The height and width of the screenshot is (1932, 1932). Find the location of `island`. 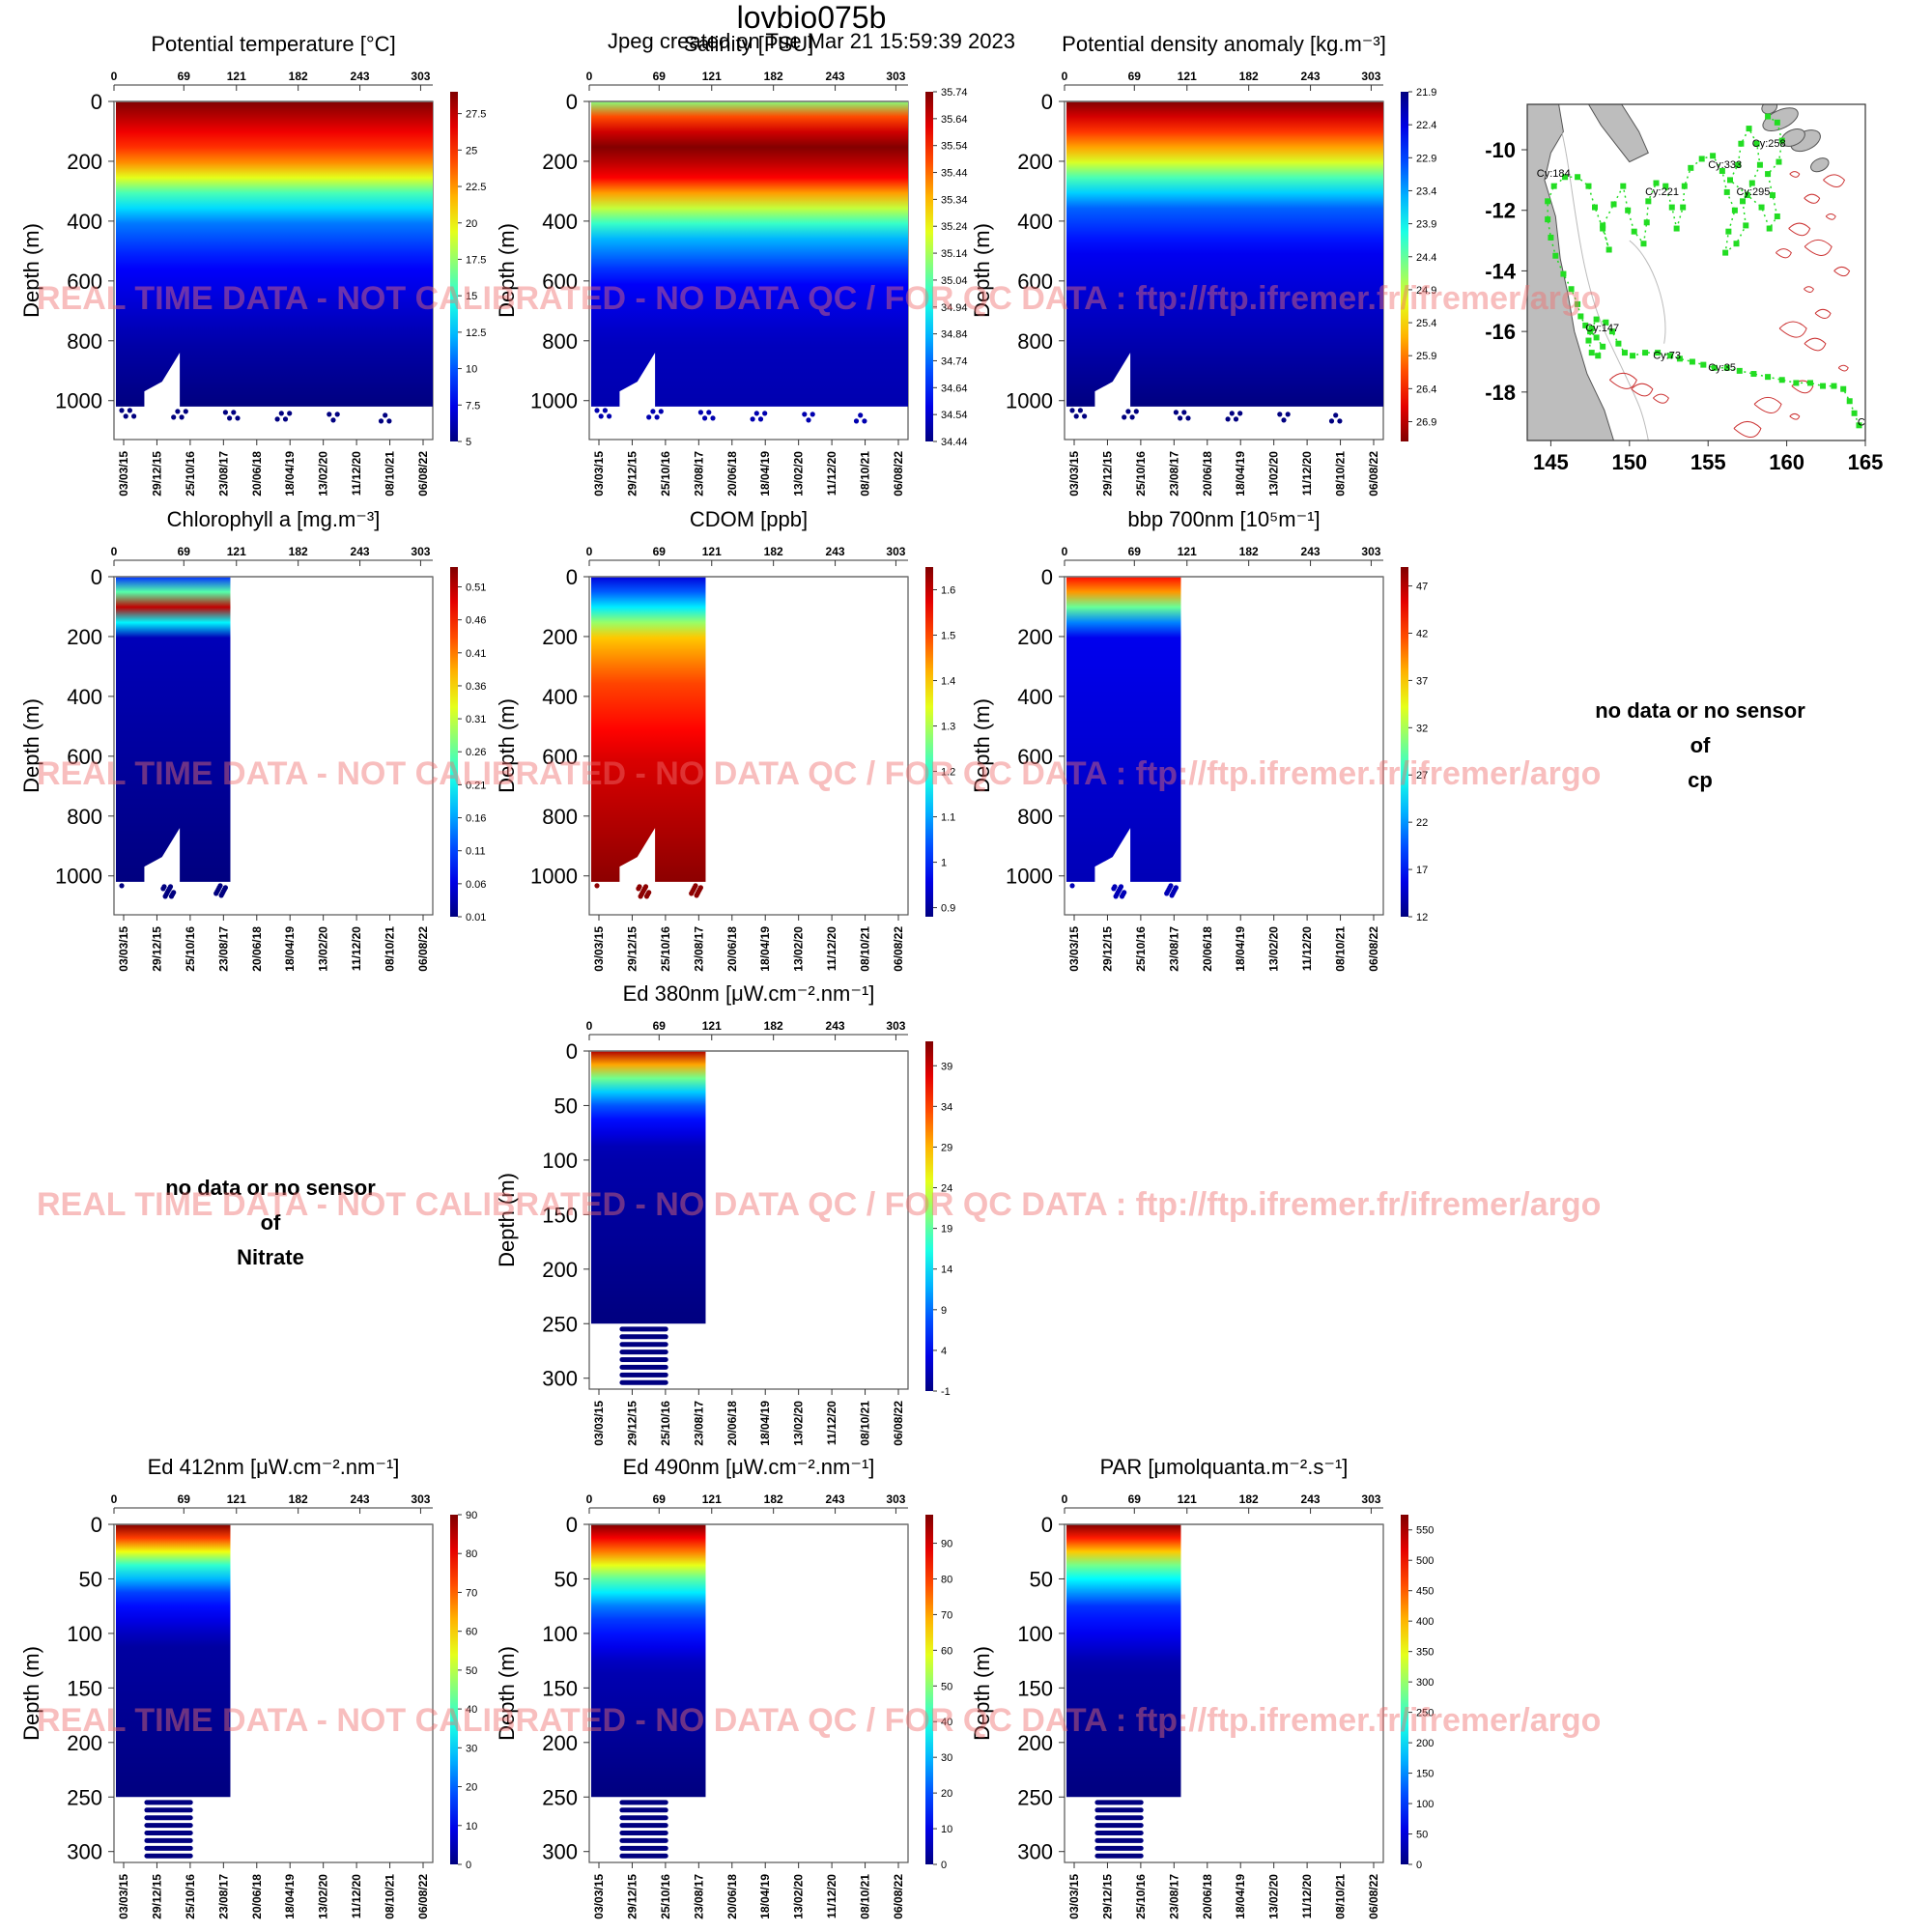

island is located at coordinates (1820, 165).